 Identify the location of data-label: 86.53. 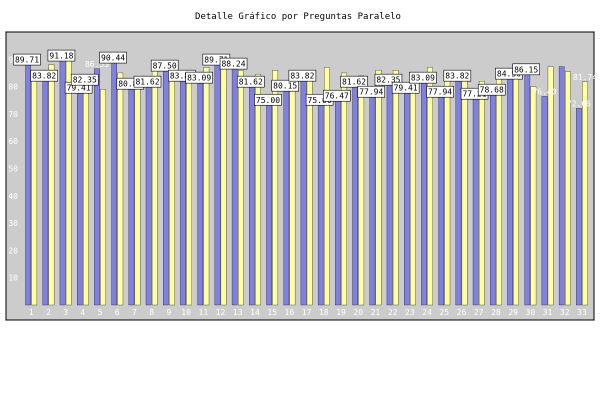
(97, 64).